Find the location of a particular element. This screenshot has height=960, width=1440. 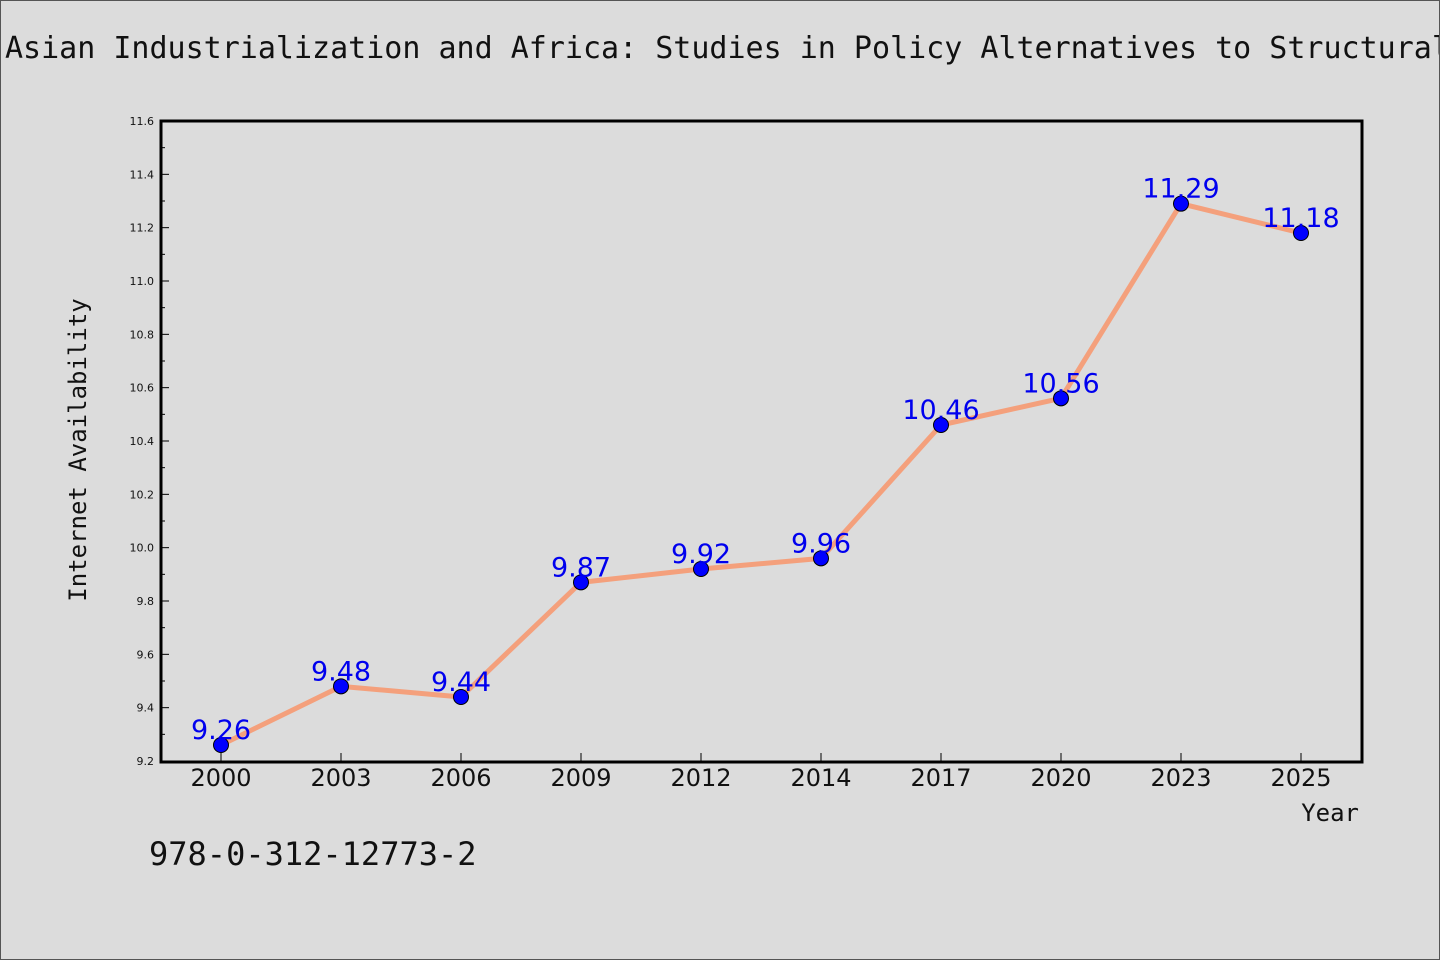

data-label: 9.44 is located at coordinates (461, 682).